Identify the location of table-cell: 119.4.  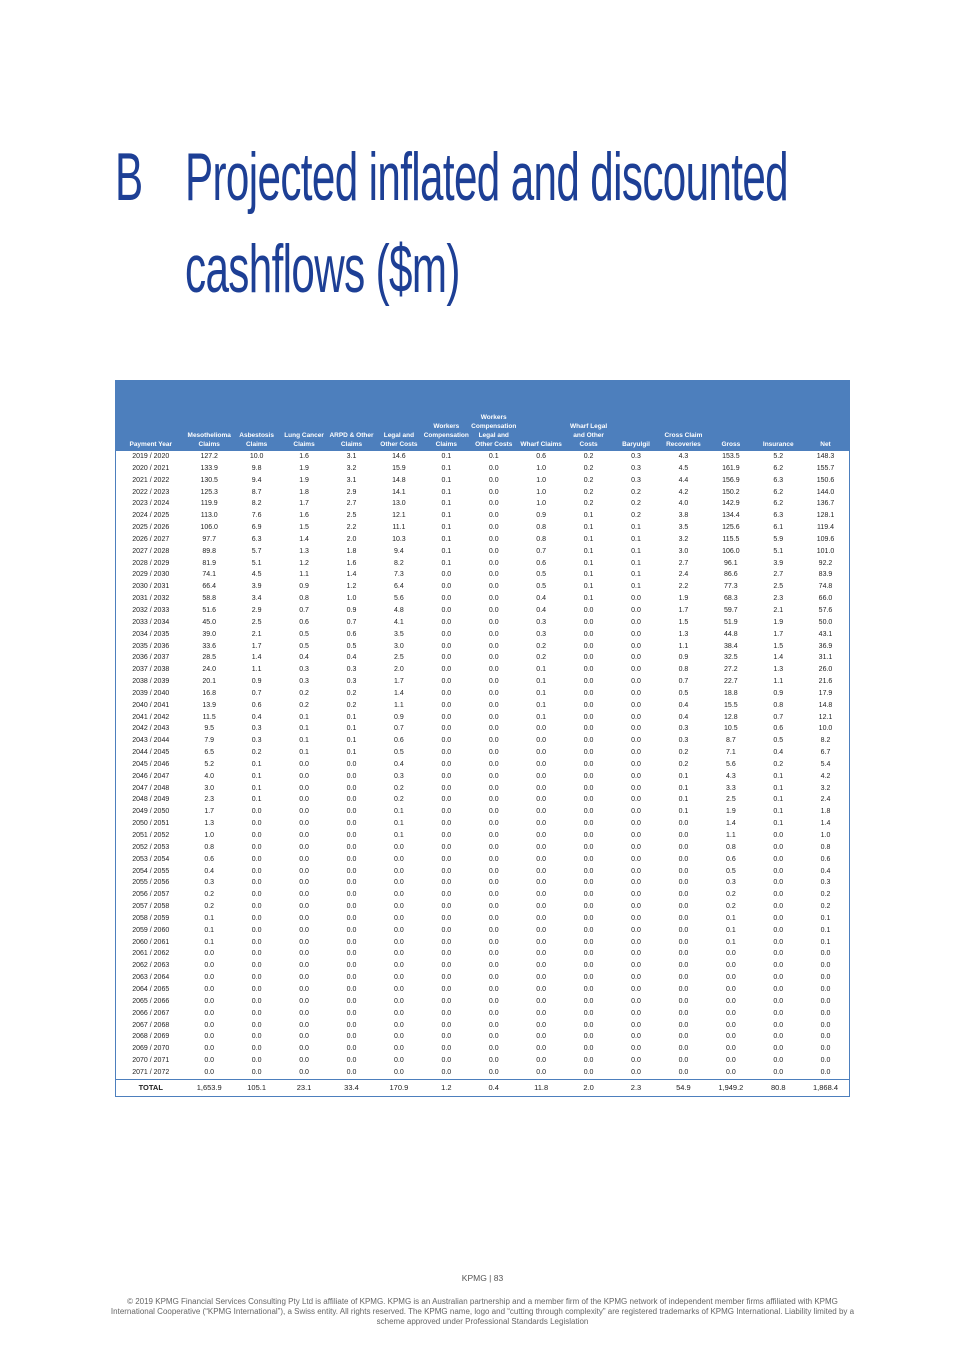
(825, 528).